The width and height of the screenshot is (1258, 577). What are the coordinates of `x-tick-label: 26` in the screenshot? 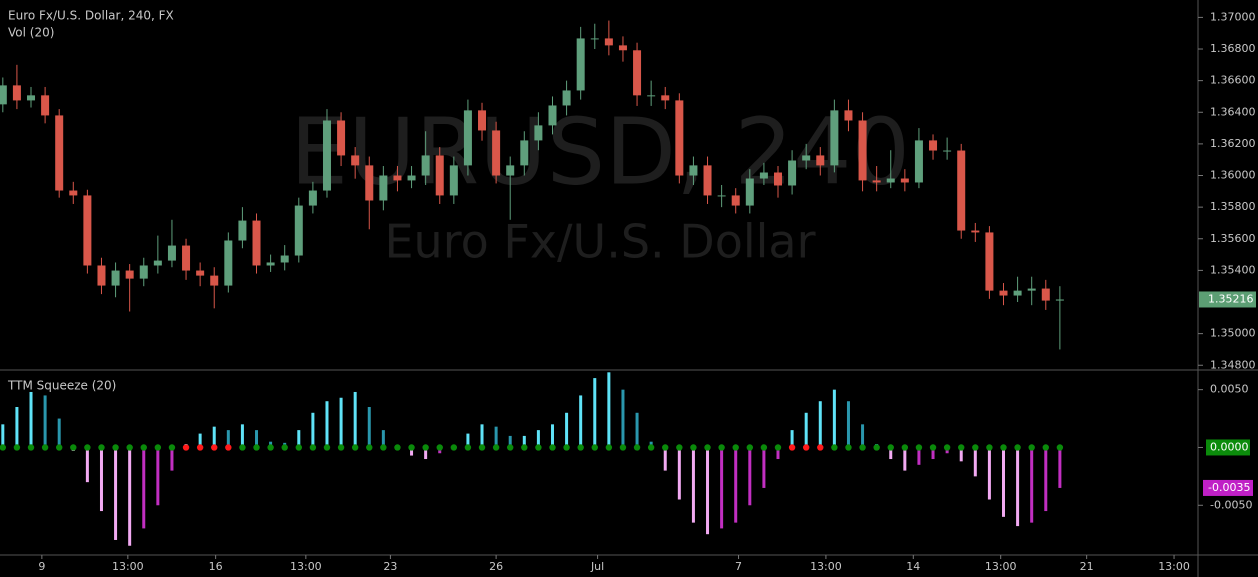 It's located at (496, 566).